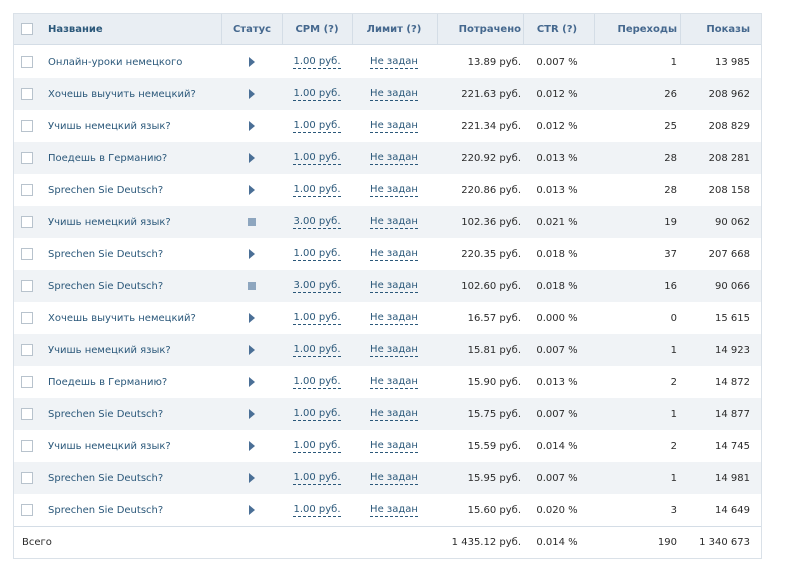 The width and height of the screenshot is (810, 585). Describe the element at coordinates (670, 190) in the screenshot. I see `clicks-value: 28` at that location.